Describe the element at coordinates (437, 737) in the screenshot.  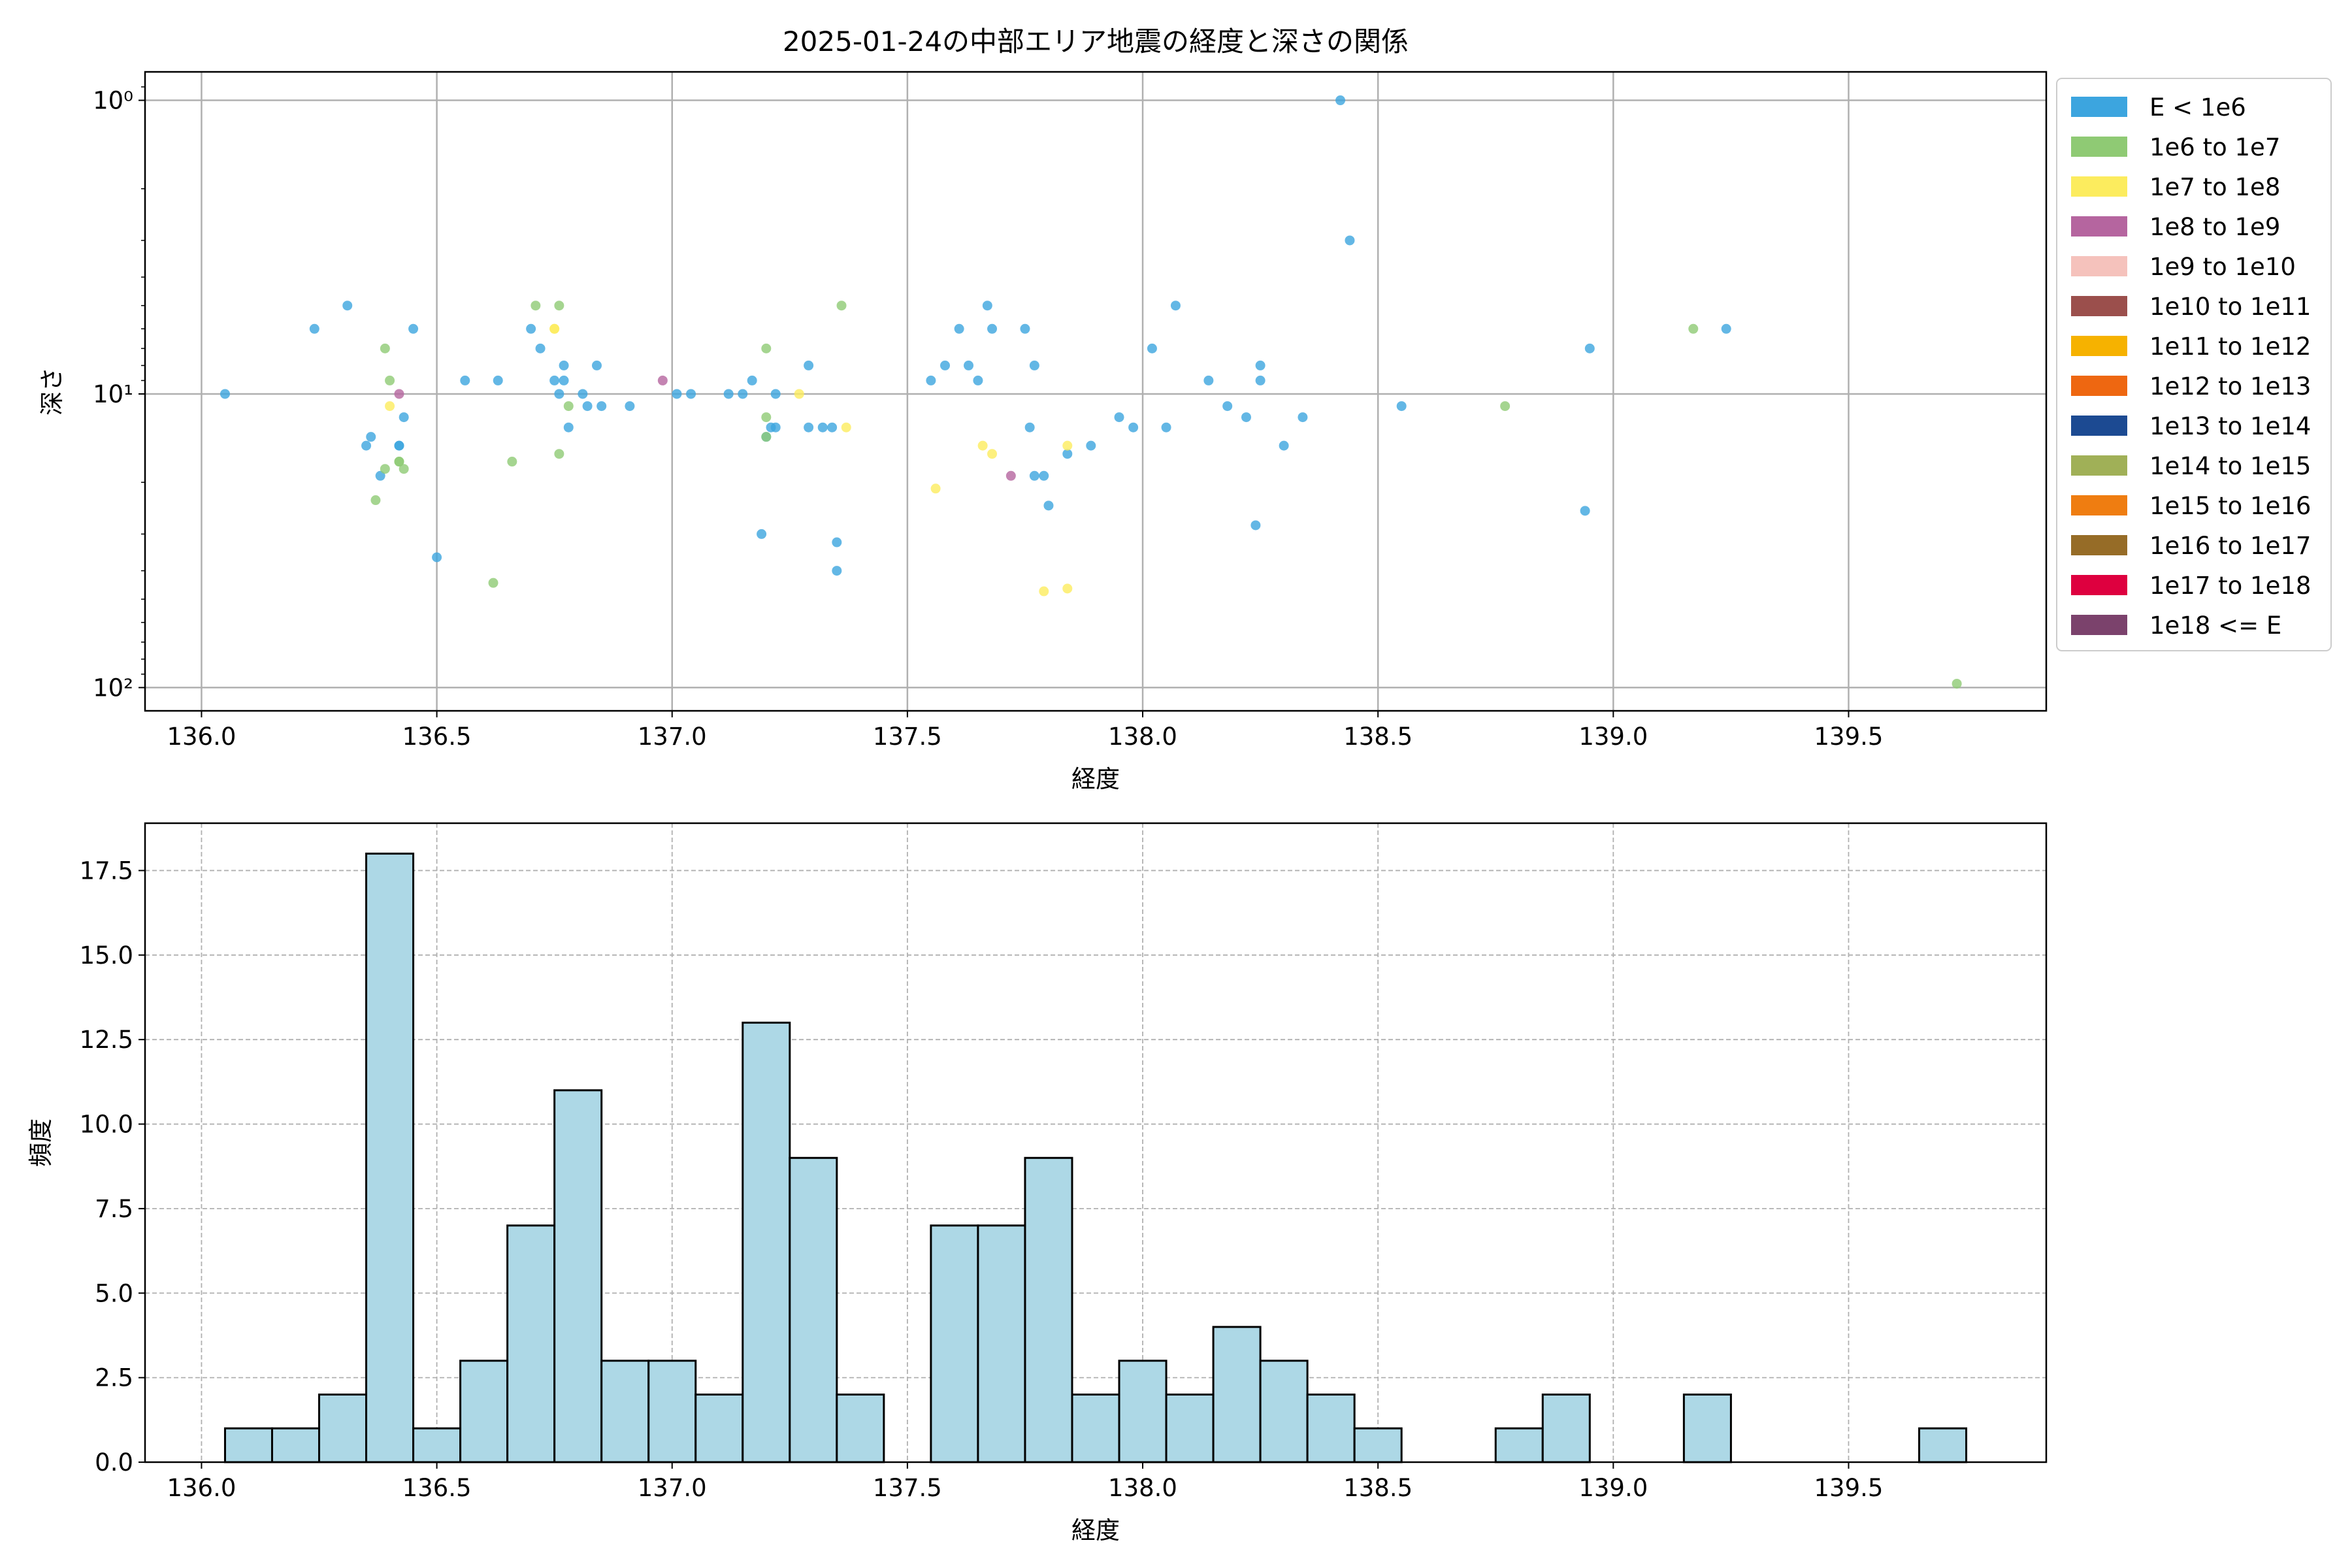
I see `scatter-x-tick-label: 136.5` at that location.